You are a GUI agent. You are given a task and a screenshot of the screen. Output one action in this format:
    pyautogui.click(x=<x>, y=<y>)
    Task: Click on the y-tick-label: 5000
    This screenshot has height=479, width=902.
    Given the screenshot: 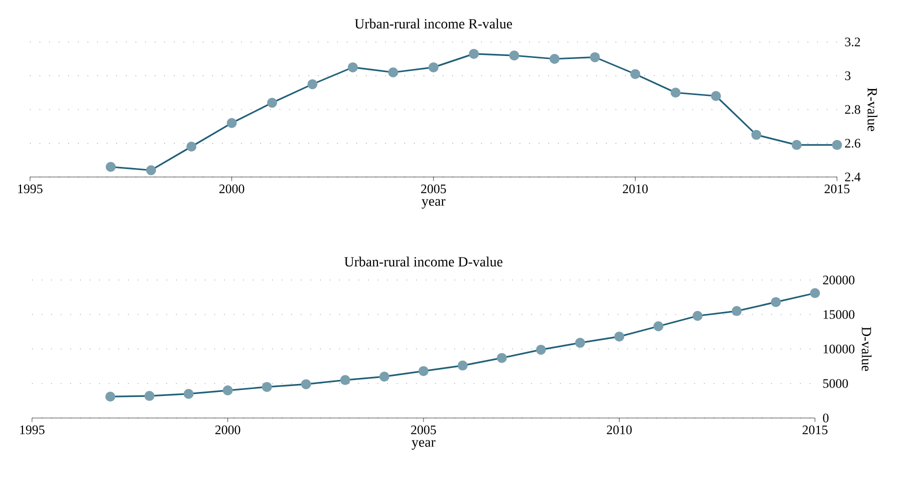 What is the action you would take?
    pyautogui.click(x=835, y=383)
    